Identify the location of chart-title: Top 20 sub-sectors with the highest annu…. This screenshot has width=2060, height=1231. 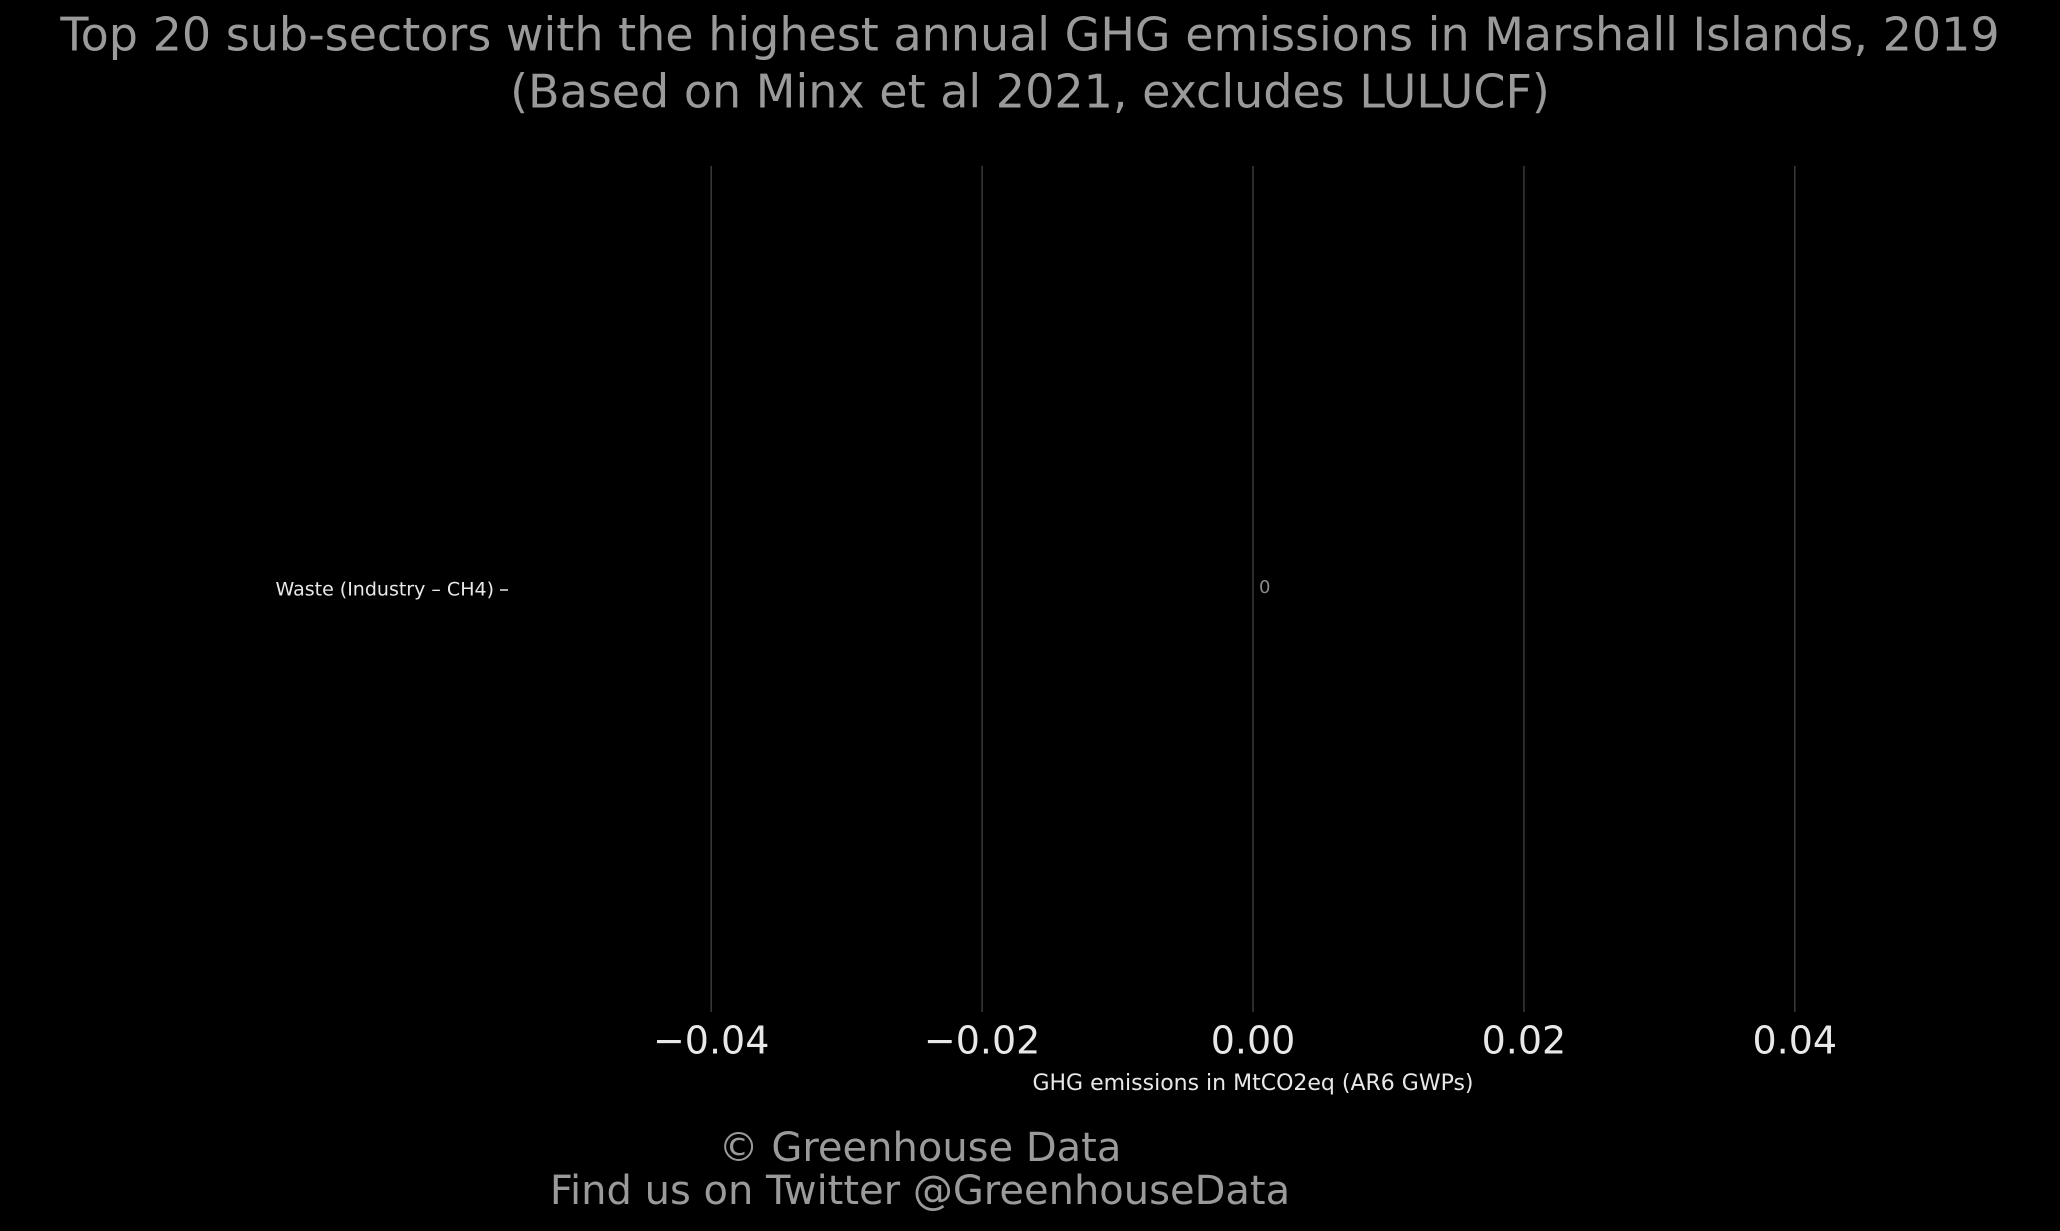
(1029, 35).